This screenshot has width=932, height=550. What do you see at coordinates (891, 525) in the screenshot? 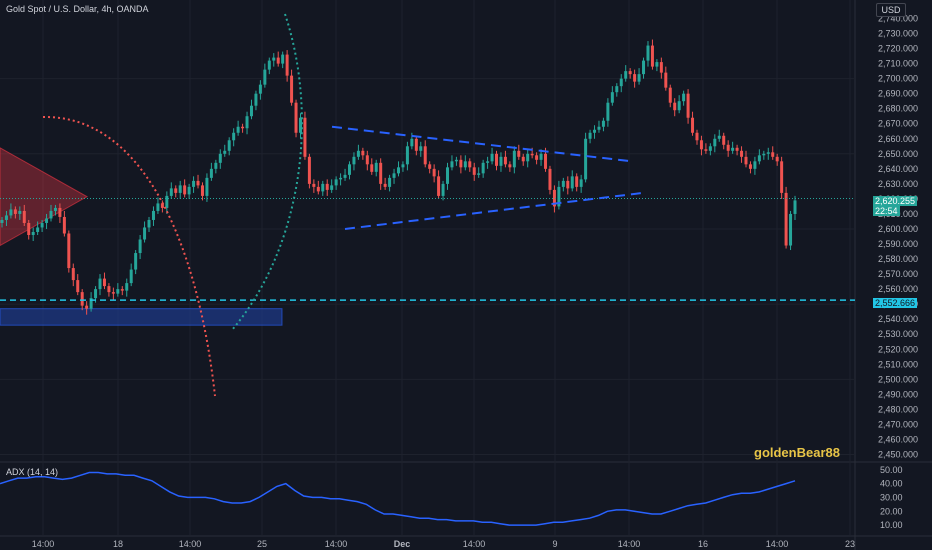
I see `adx-y-tick-label: 10.00` at bounding box center [891, 525].